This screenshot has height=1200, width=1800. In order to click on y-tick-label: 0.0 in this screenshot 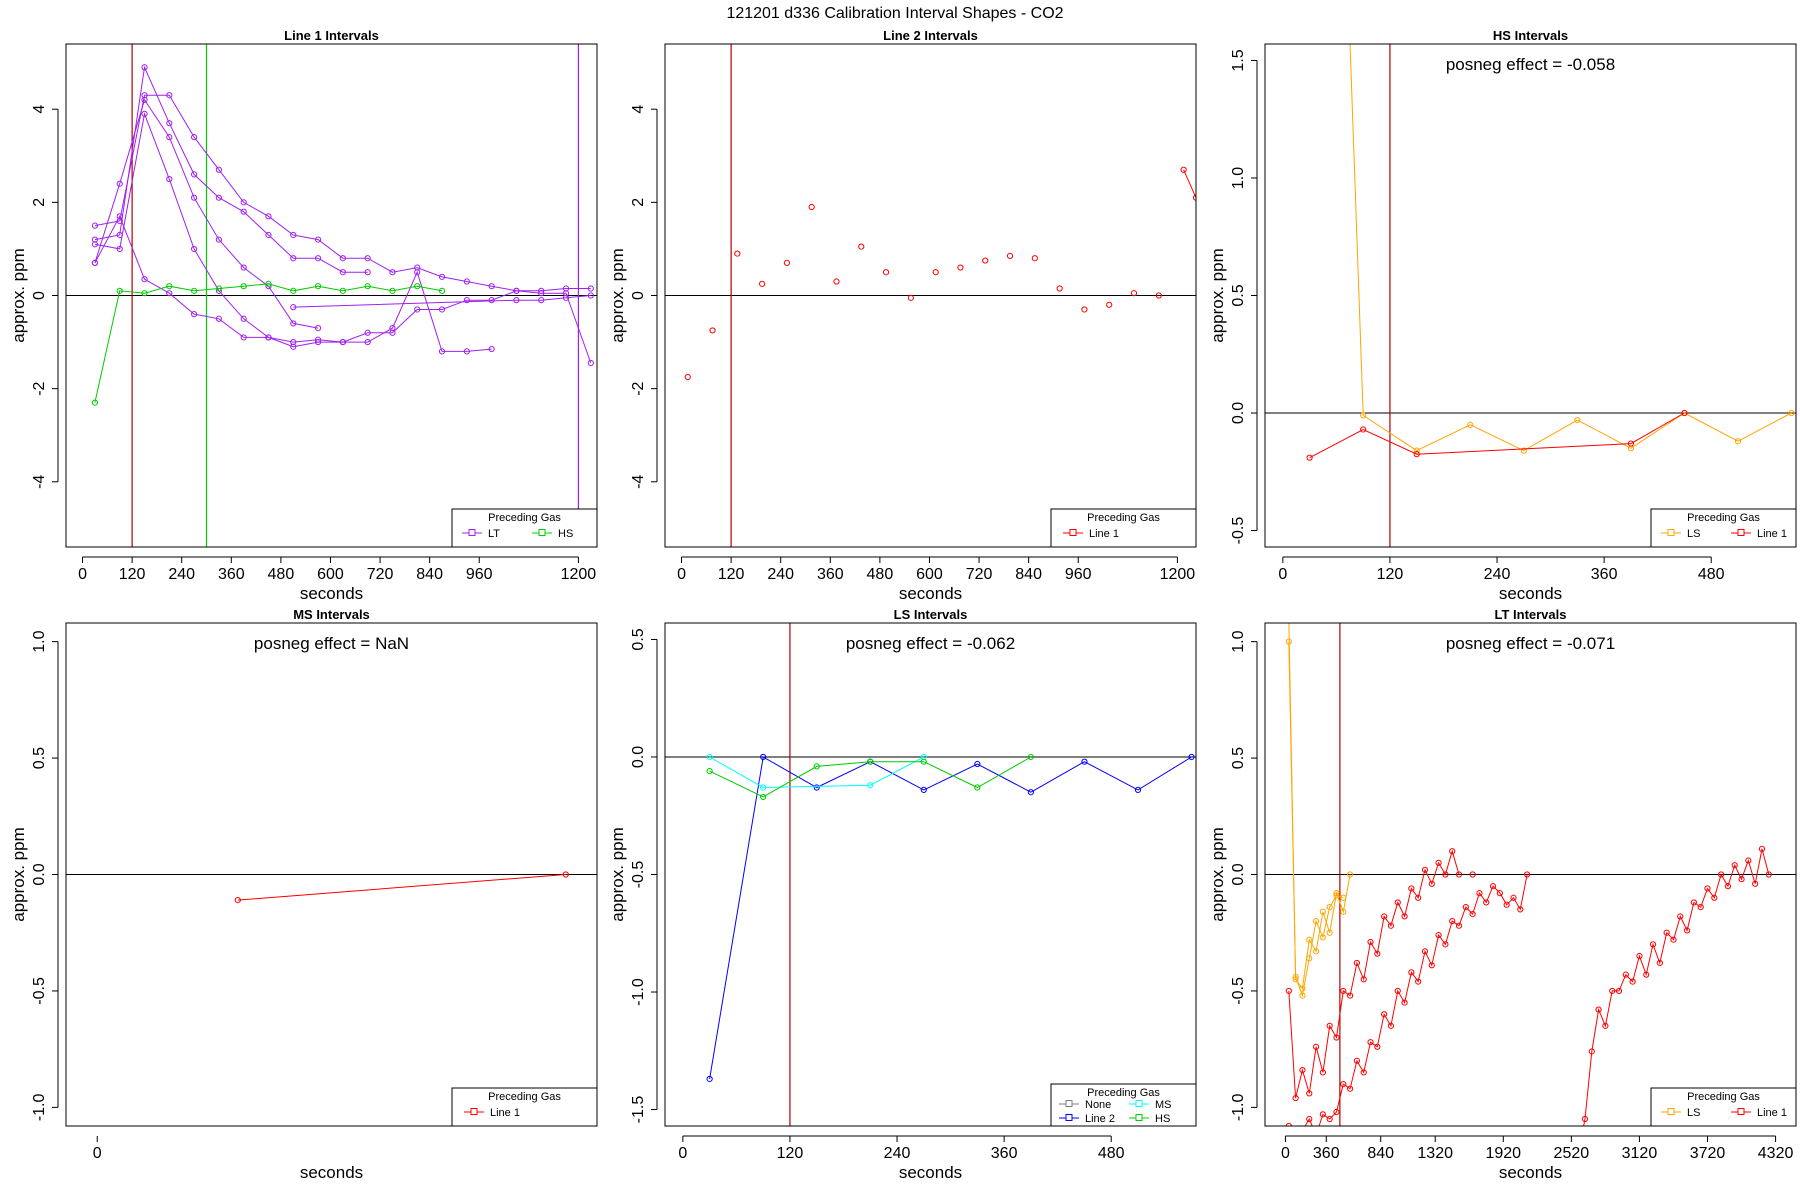, I will do `click(39, 874)`.